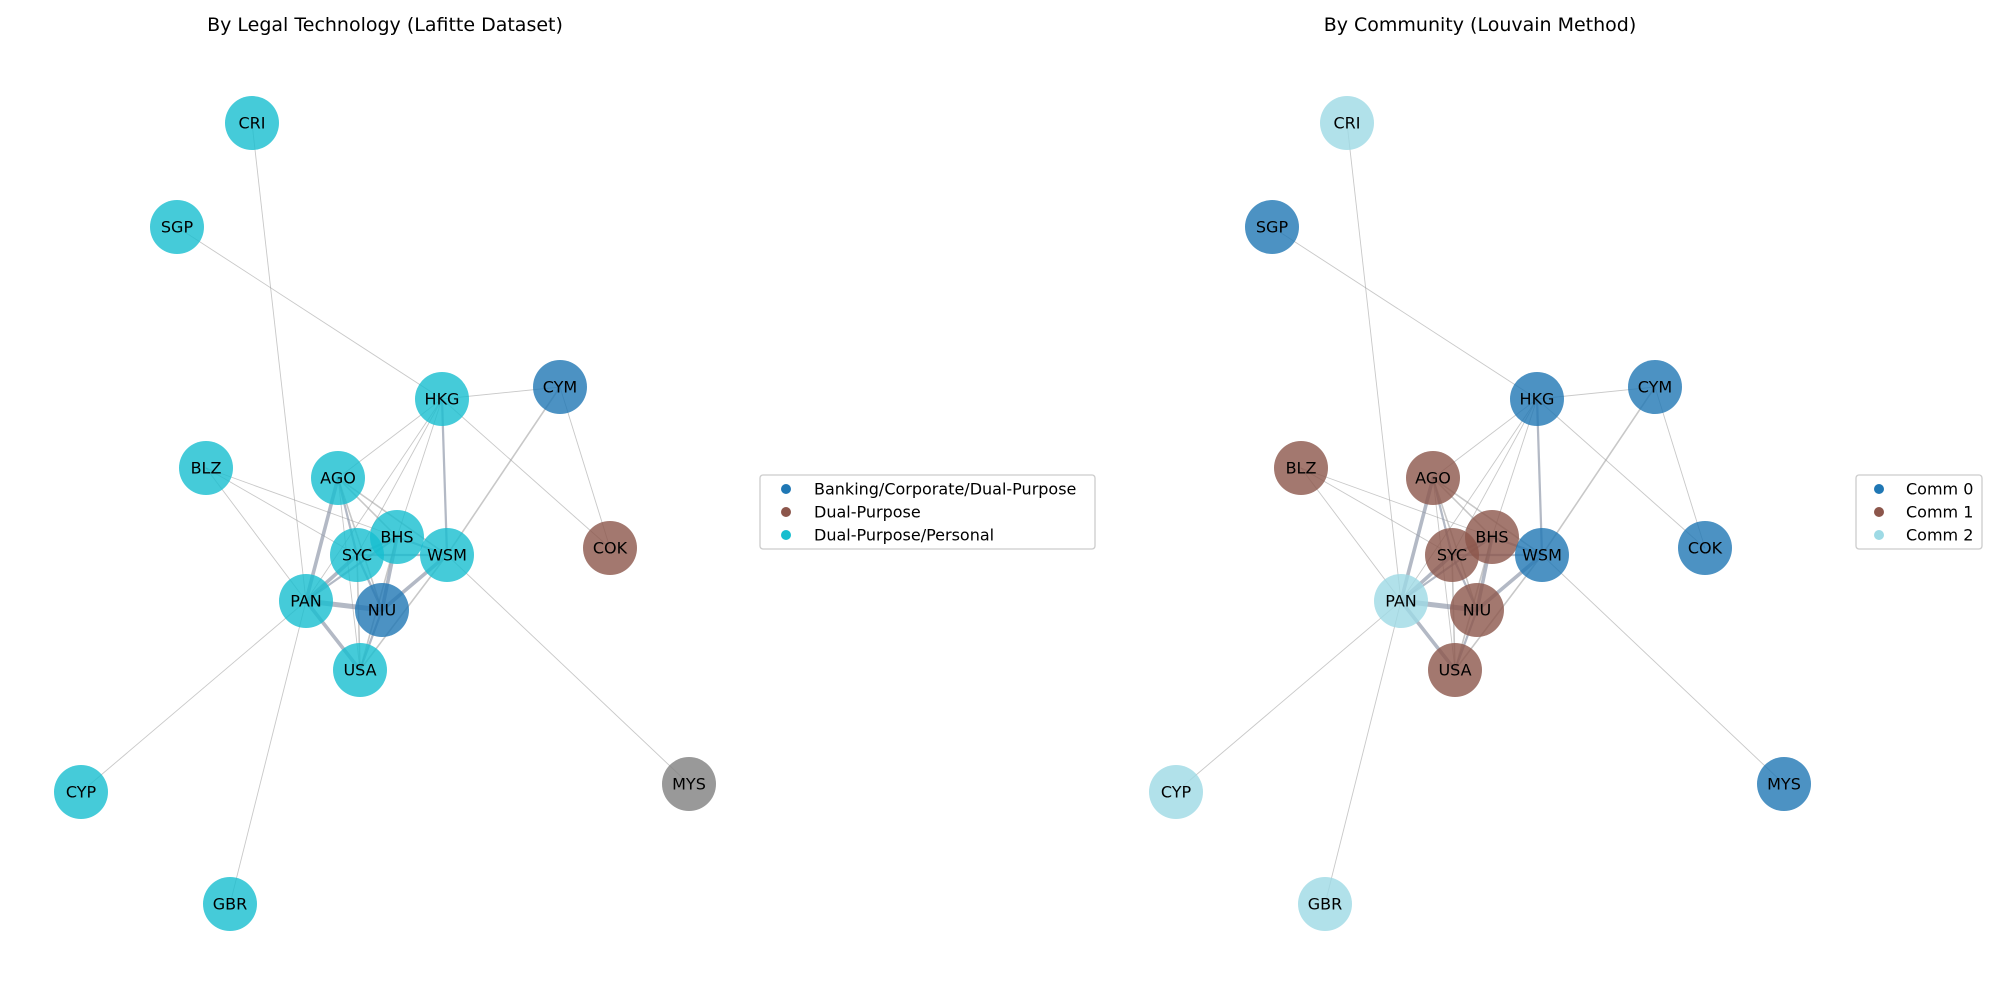 The image size is (2000, 1000). I want to click on community-node-label-cok: COK, so click(1705, 548).